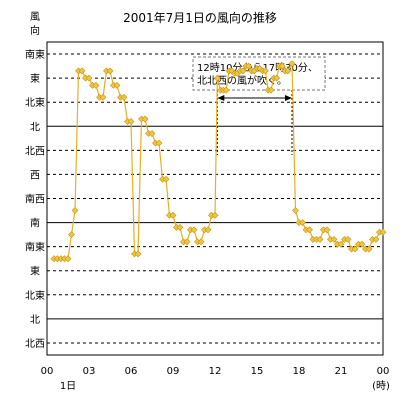 The height and width of the screenshot is (400, 400). I want to click on y-axis-label: 風向, so click(35, 24).